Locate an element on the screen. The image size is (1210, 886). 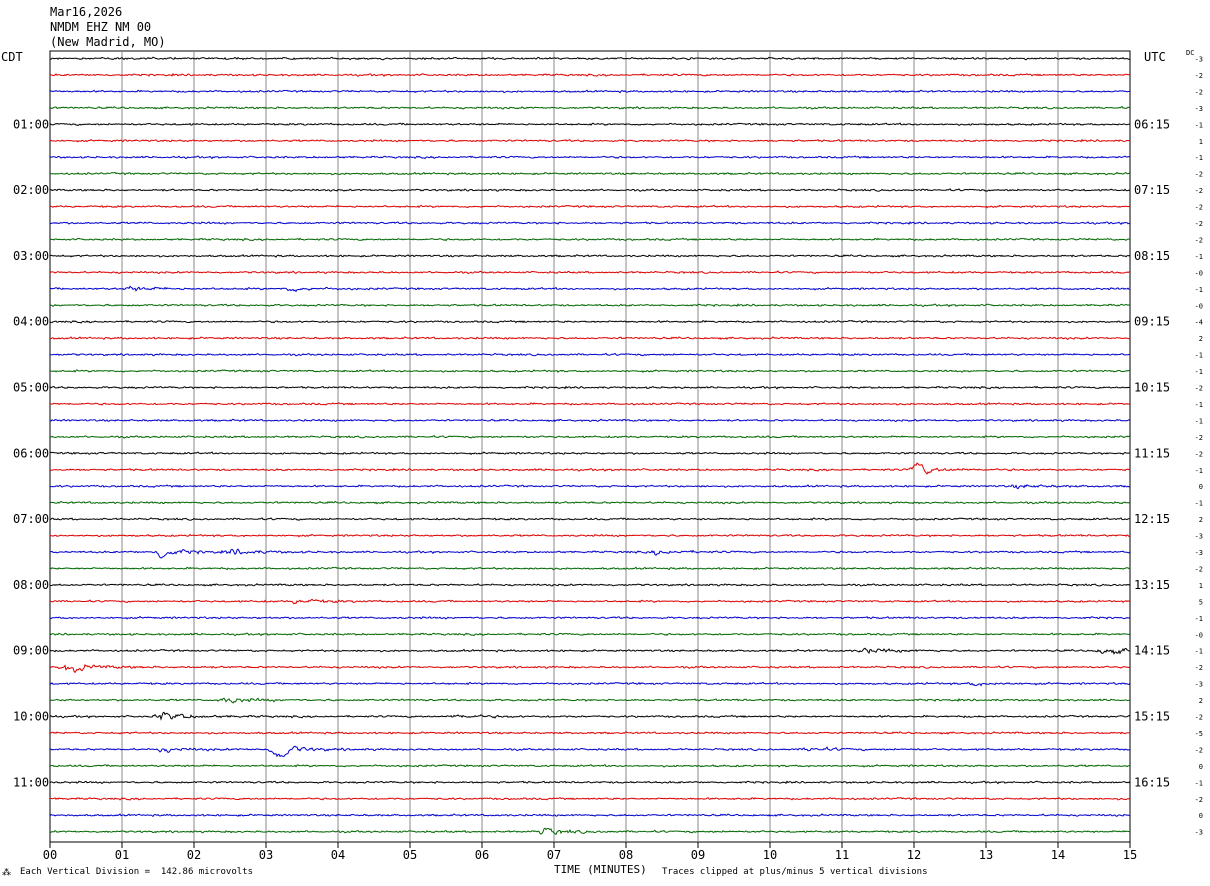
x-axis-title: TIME (MINUTES) is located at coordinates (600, 869).